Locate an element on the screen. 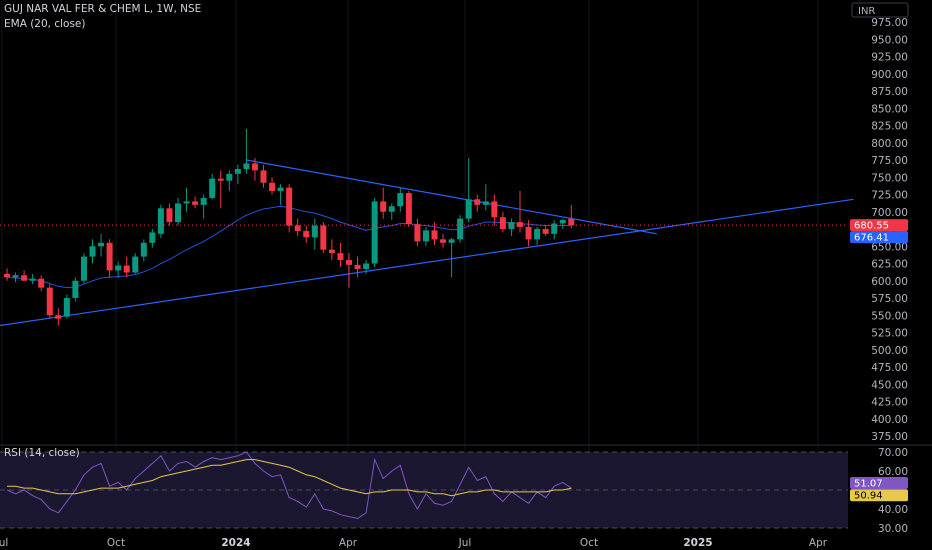 This screenshot has width=932, height=550. price-tick-label: 400.00 is located at coordinates (889, 420).